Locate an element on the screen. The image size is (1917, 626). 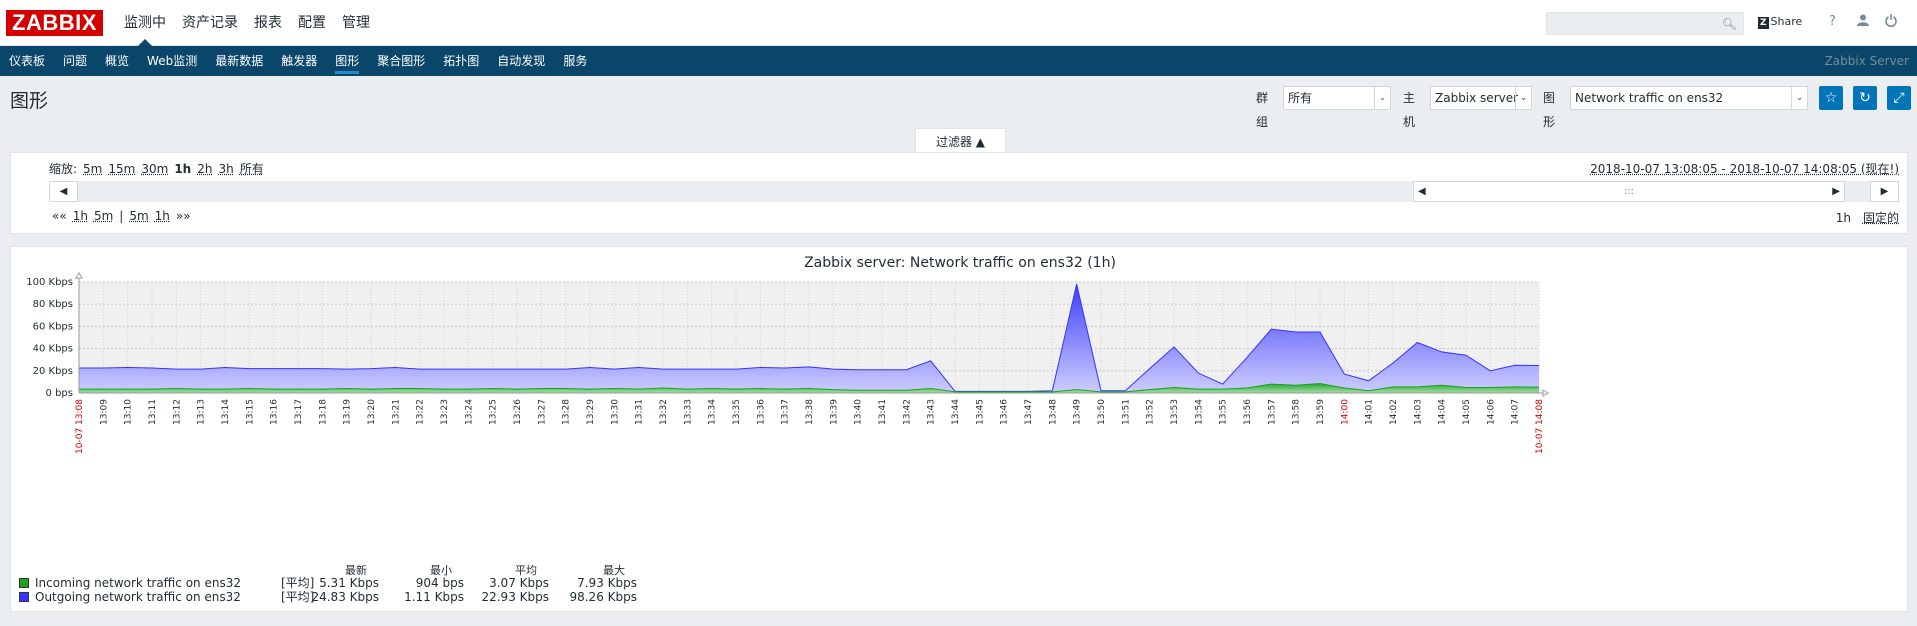
zoom-option: 2h is located at coordinates (205, 169).